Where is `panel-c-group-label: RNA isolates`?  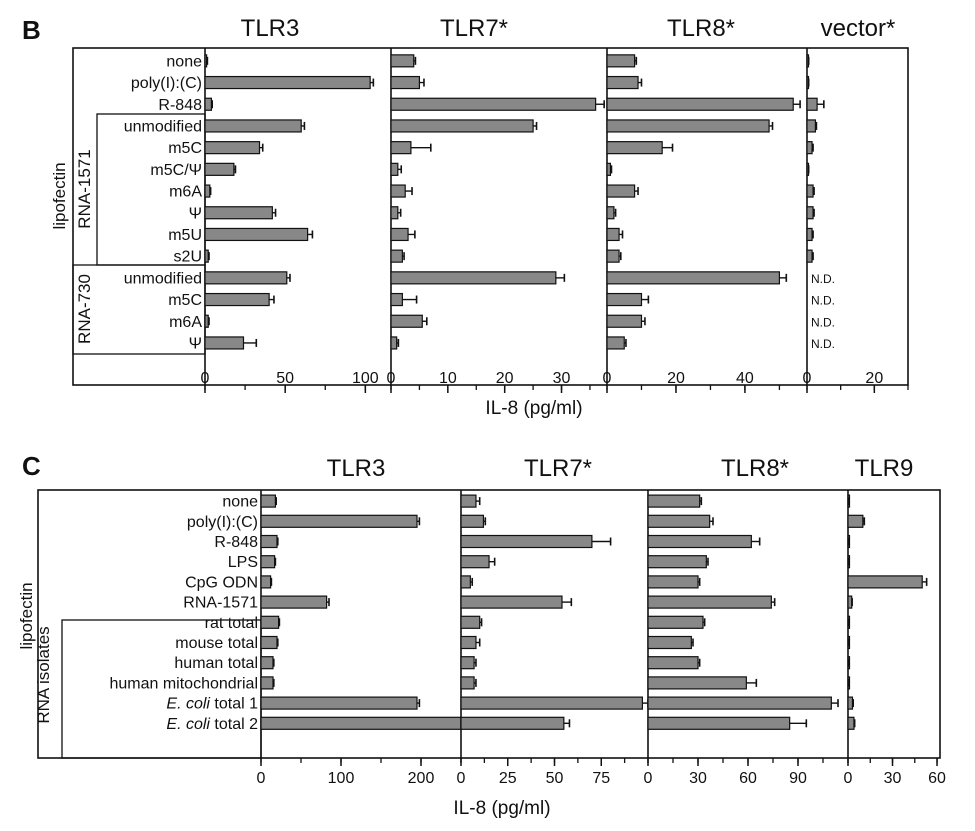
panel-c-group-label: RNA isolates is located at coordinates (43, 674).